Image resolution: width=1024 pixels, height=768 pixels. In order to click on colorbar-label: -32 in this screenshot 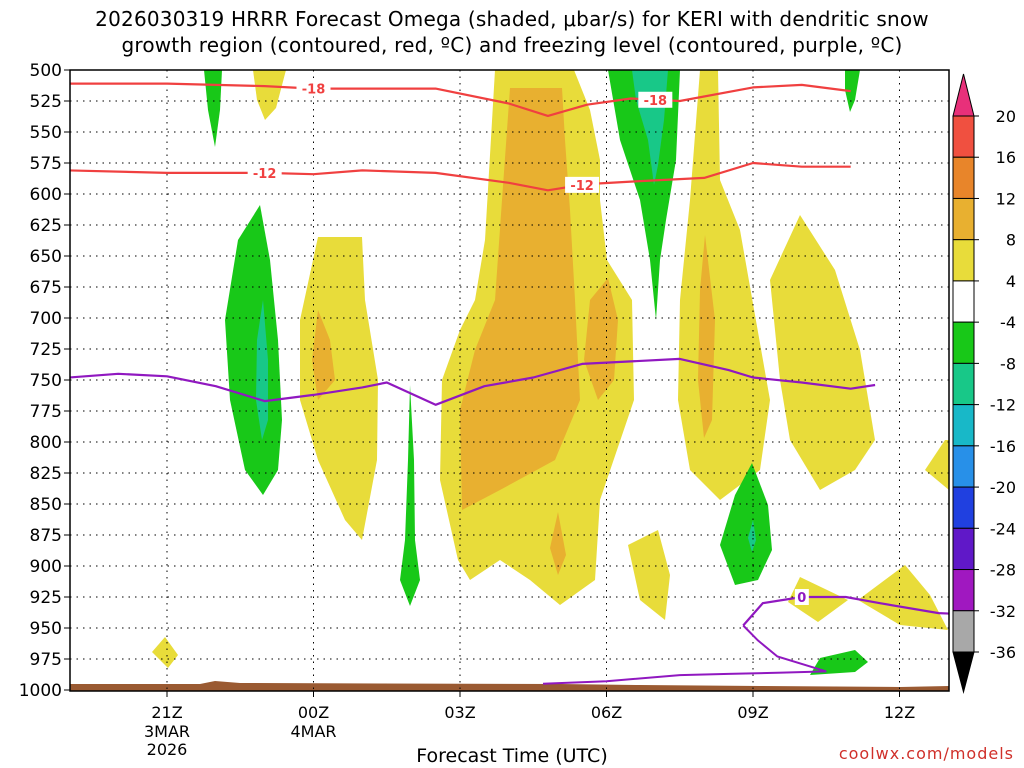, I will do `click(1003, 611)`.